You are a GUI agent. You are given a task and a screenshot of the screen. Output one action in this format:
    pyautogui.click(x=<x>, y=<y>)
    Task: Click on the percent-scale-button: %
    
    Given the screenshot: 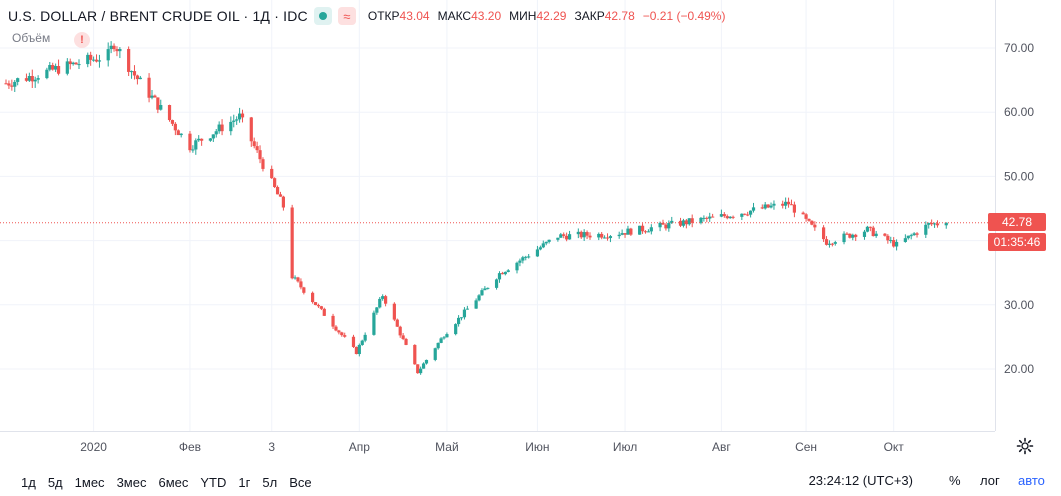 What is the action you would take?
    pyautogui.click(x=955, y=480)
    